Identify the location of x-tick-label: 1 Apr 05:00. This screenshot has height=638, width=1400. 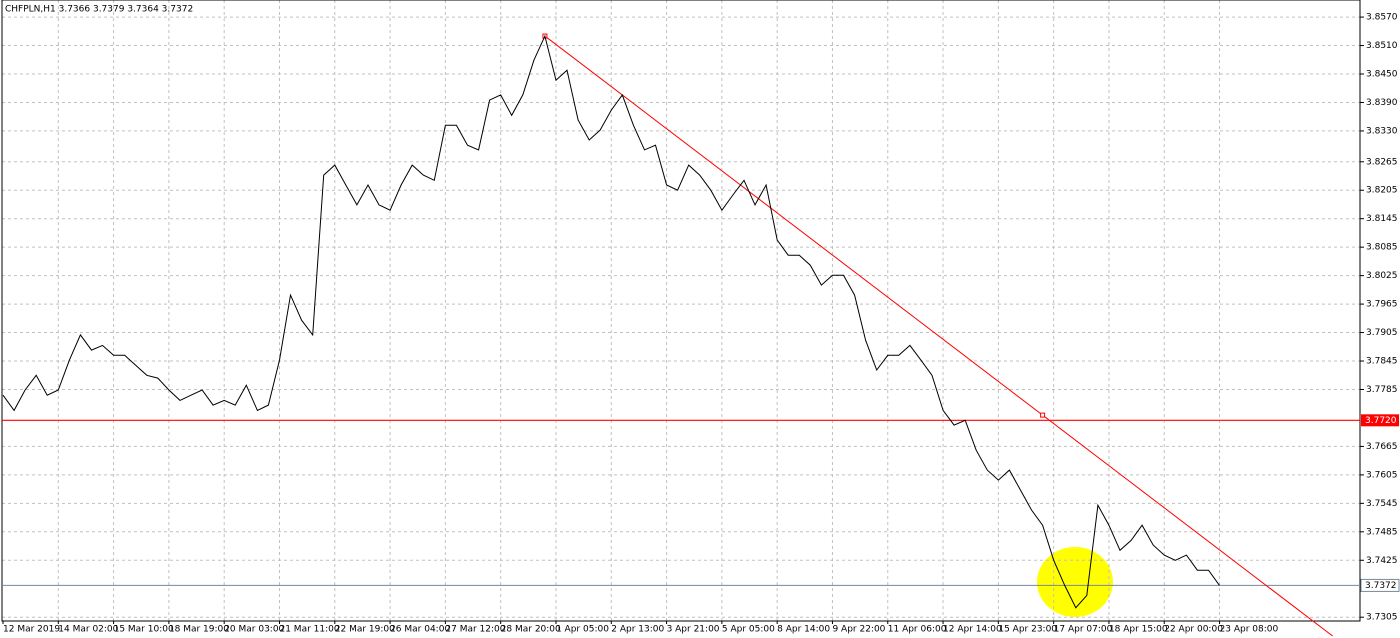
(582, 630).